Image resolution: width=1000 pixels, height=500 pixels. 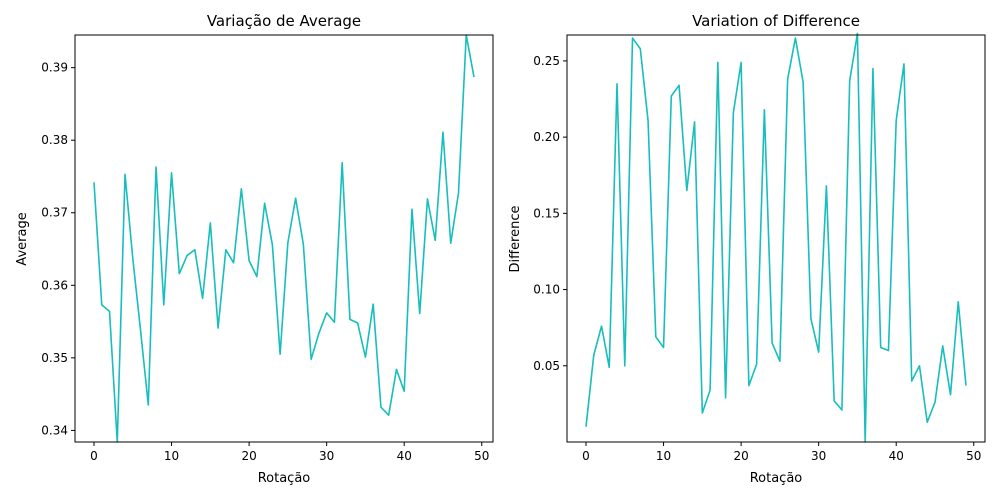 What do you see at coordinates (54, 68) in the screenshot?
I see `y-tick-label: 0.39` at bounding box center [54, 68].